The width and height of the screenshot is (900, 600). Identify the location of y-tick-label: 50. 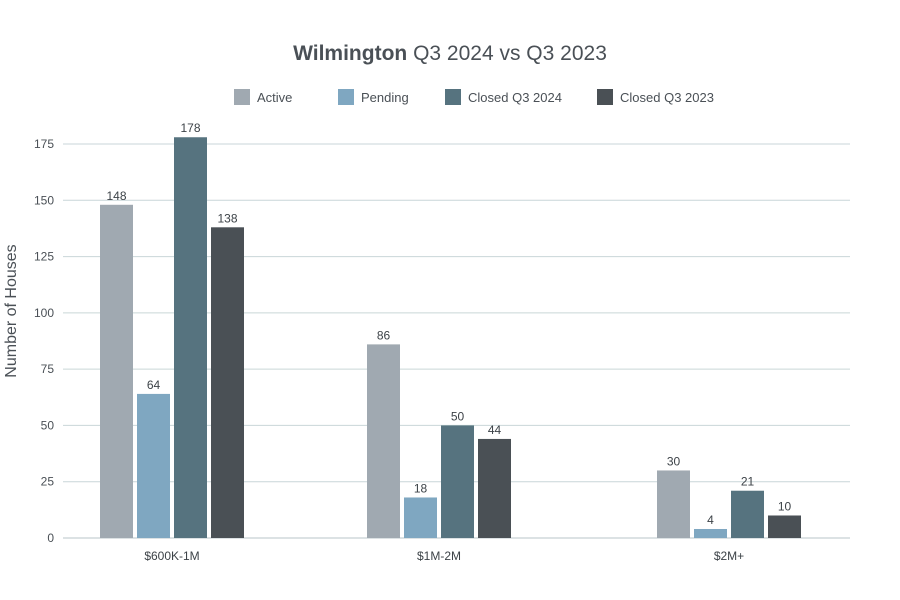
(48, 425).